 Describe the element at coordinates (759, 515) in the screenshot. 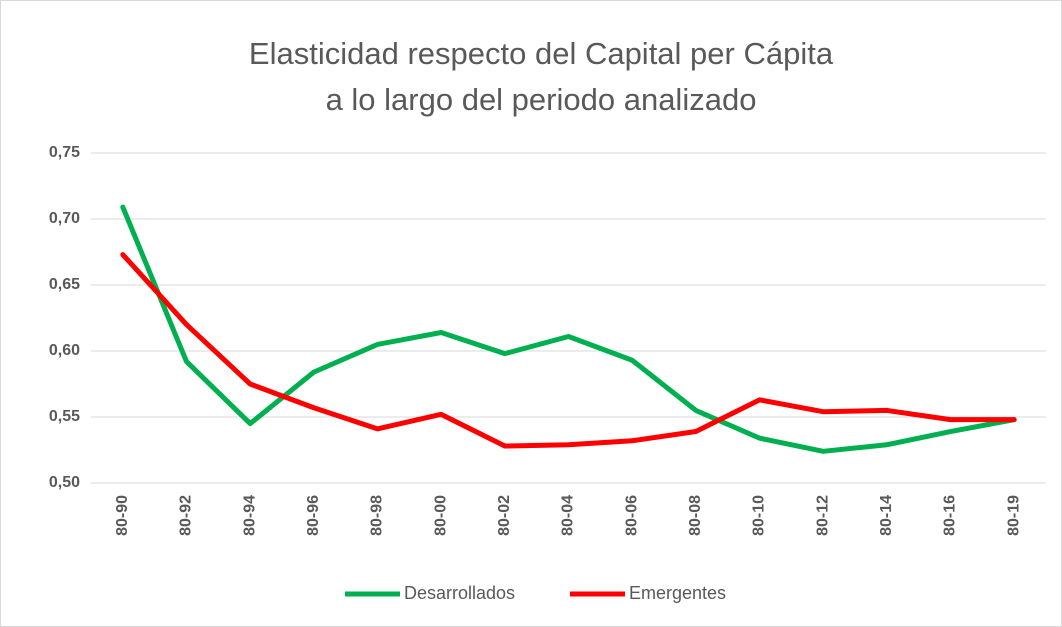

I see `x-tick-label: 80-10` at that location.